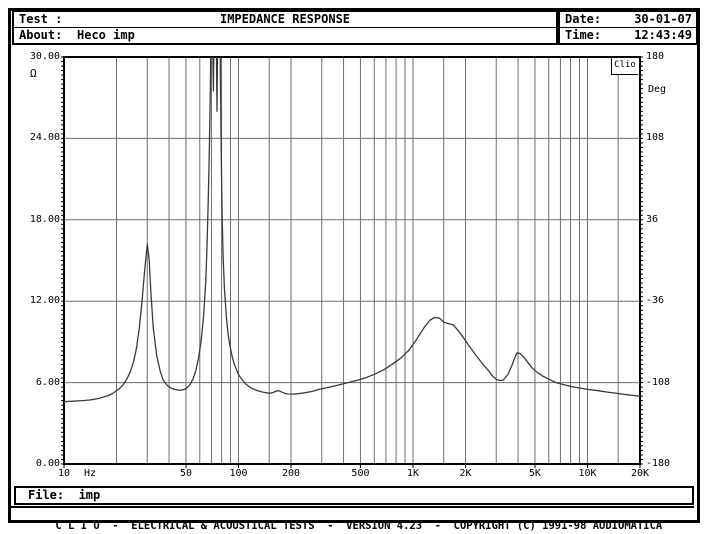 The image size is (705, 534). What do you see at coordinates (47, 463) in the screenshot?
I see `y-left-tick-label: 0.00` at bounding box center [47, 463].